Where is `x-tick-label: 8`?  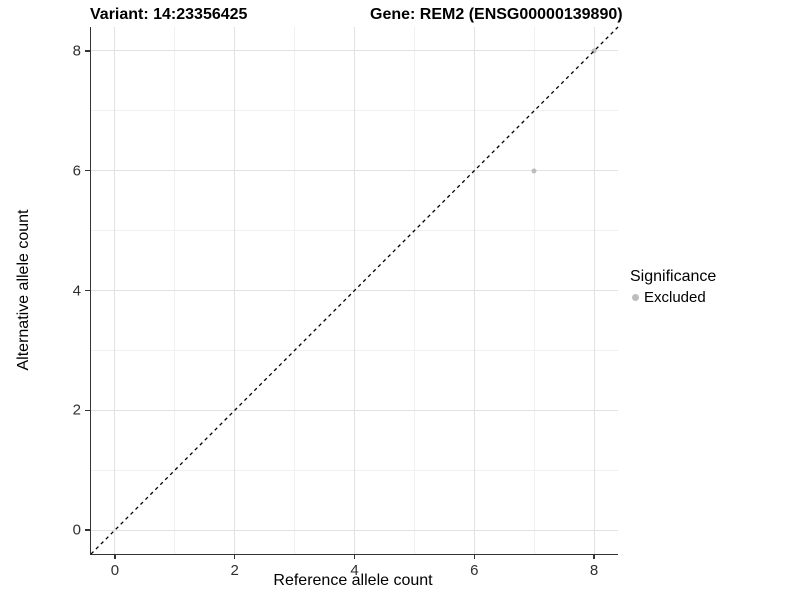
x-tick-label: 8 is located at coordinates (594, 570).